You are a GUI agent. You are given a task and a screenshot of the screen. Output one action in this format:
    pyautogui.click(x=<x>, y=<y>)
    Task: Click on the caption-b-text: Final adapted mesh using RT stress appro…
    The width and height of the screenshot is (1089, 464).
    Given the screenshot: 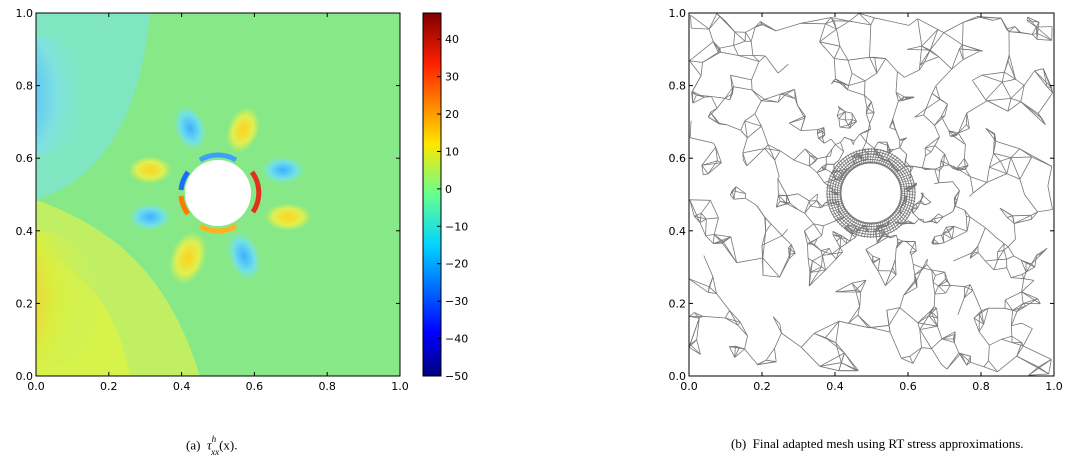 What is the action you would take?
    pyautogui.click(x=888, y=443)
    